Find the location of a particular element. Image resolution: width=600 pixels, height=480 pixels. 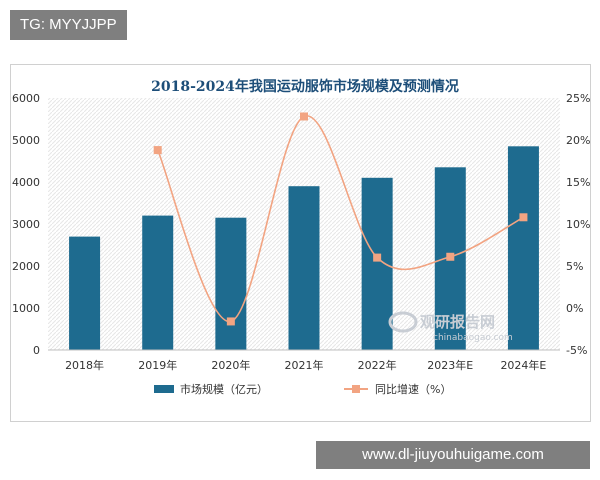

y-right-tick-label: 10% is located at coordinates (578, 224).